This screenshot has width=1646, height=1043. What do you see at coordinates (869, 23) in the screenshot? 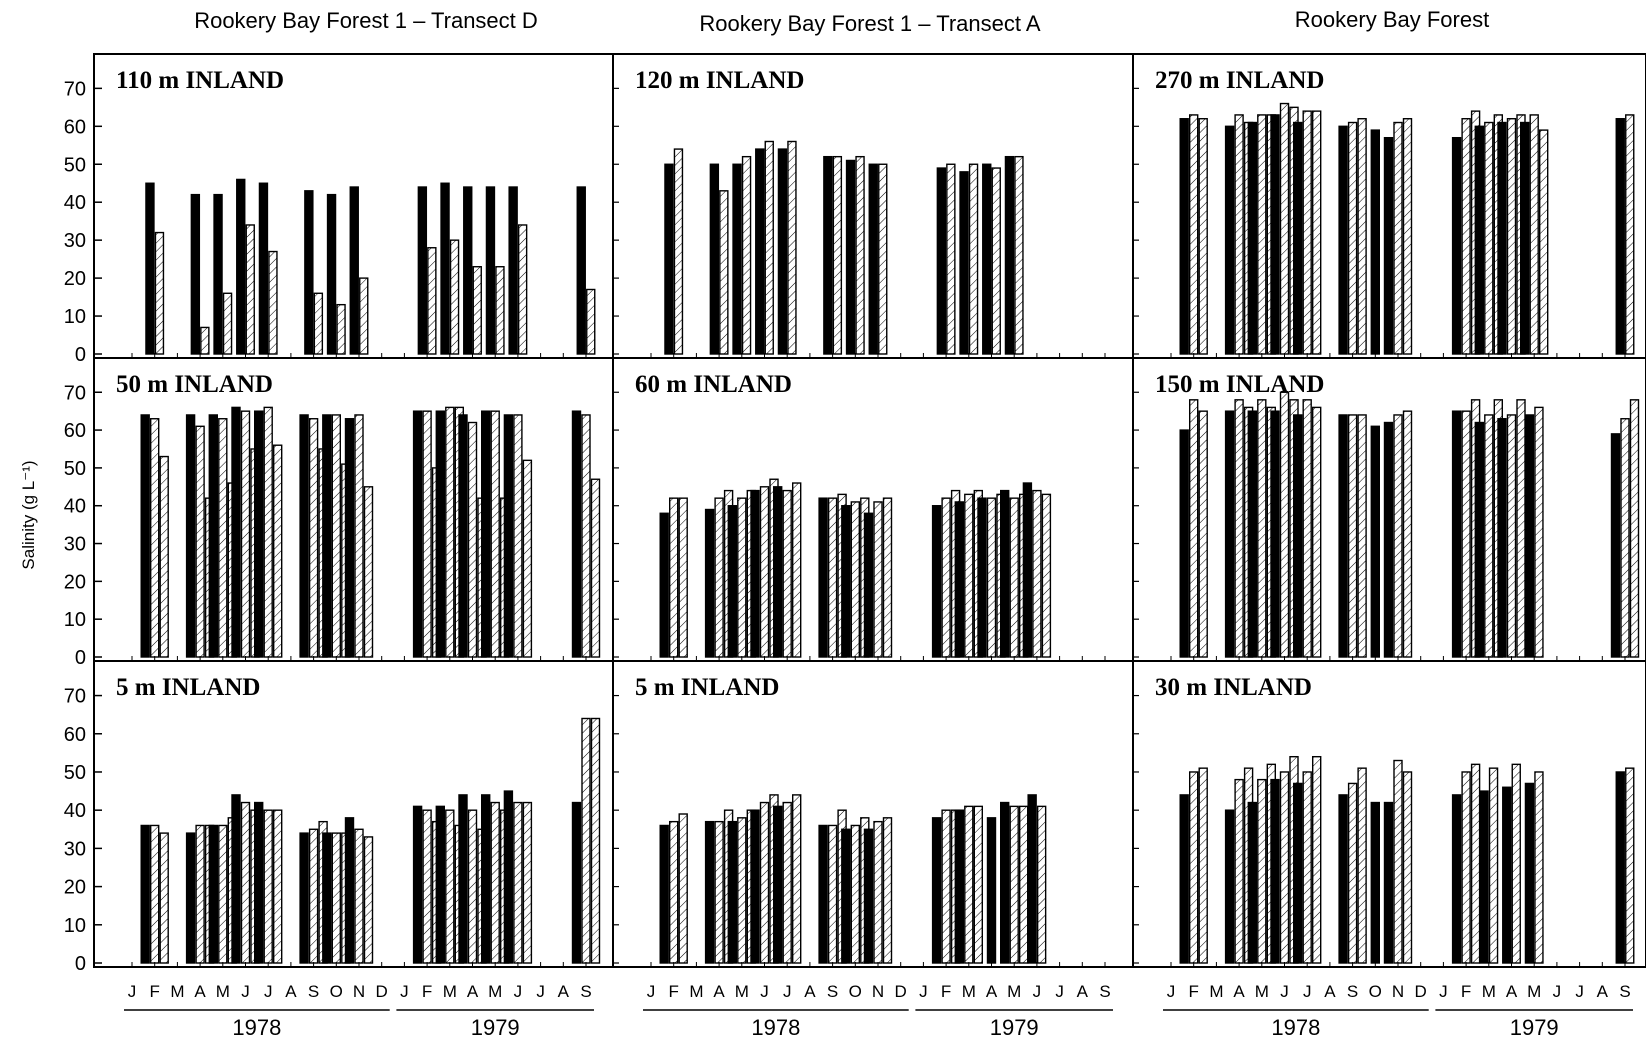
I see `column-title-transect-a: Rookery Bay Forest 1 – Transect A` at bounding box center [869, 23].